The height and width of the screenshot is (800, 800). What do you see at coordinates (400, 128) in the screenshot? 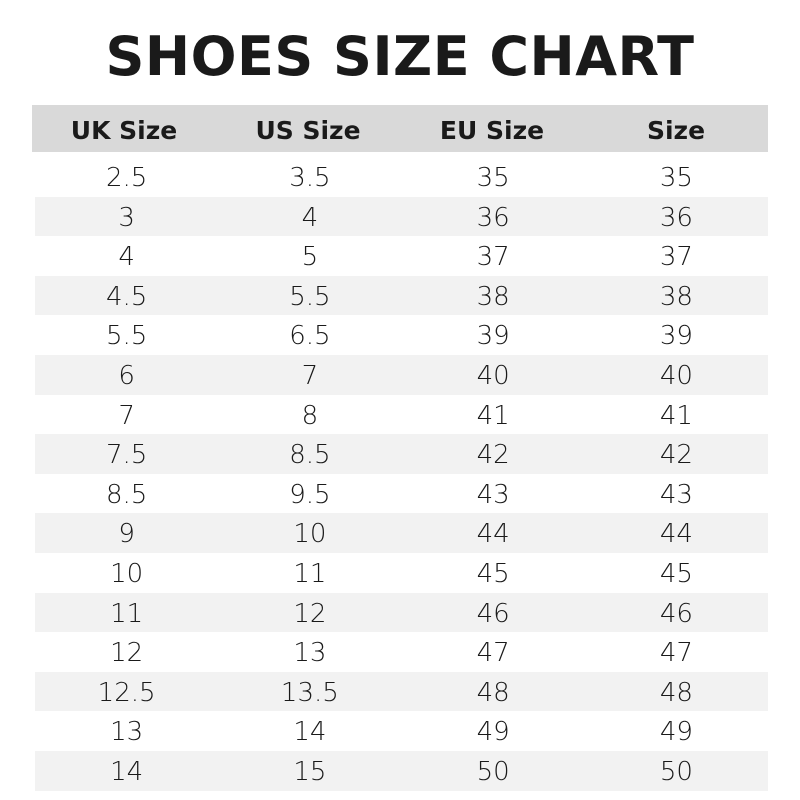
I see `table-header: UK Size US Size EU Size Size` at bounding box center [400, 128].